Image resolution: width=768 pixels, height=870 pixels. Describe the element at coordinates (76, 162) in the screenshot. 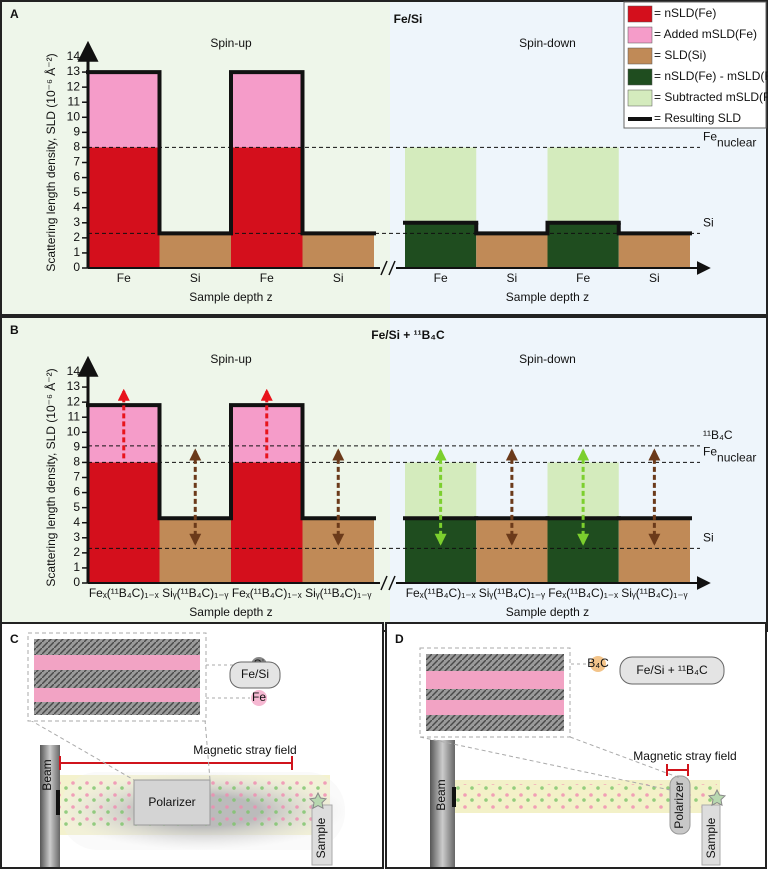

I see `y-tick-label: 7` at that location.